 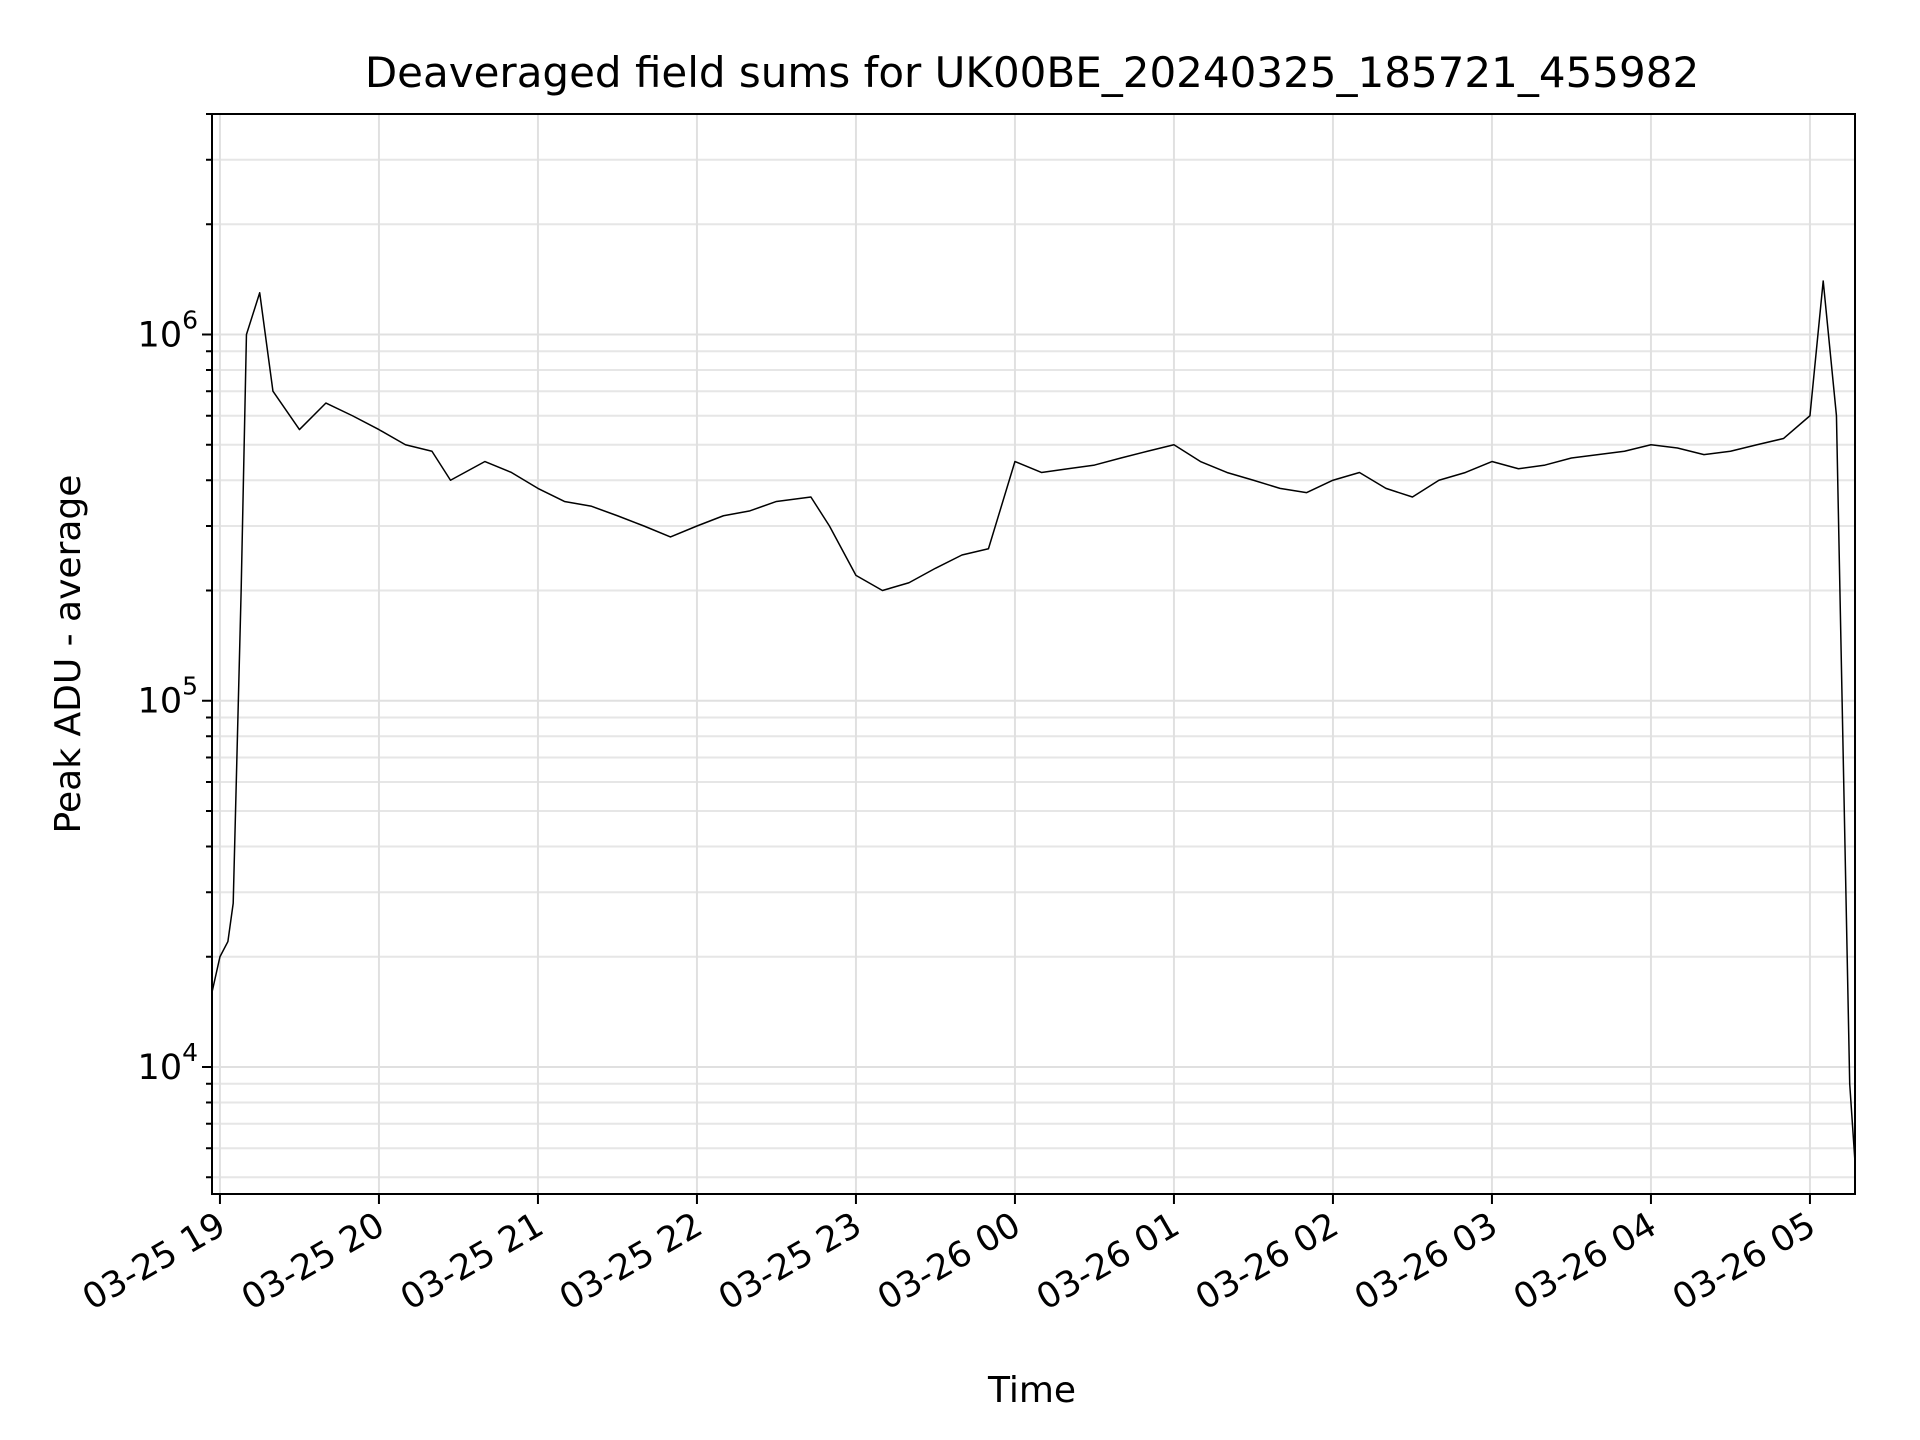 I want to click on y-tick-label: 10⁵, so click(x=168, y=697).